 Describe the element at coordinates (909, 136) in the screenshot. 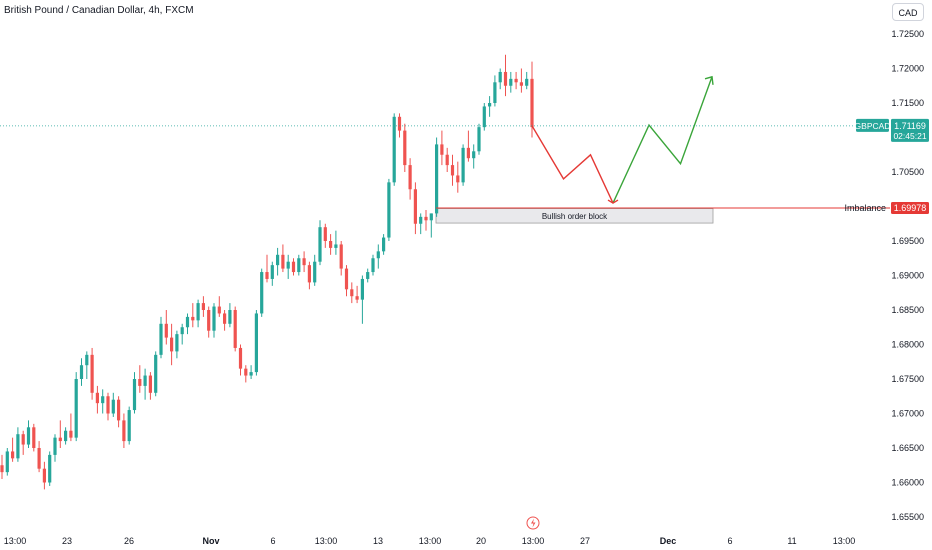

I see `candle-countdown: 02:45:21` at that location.